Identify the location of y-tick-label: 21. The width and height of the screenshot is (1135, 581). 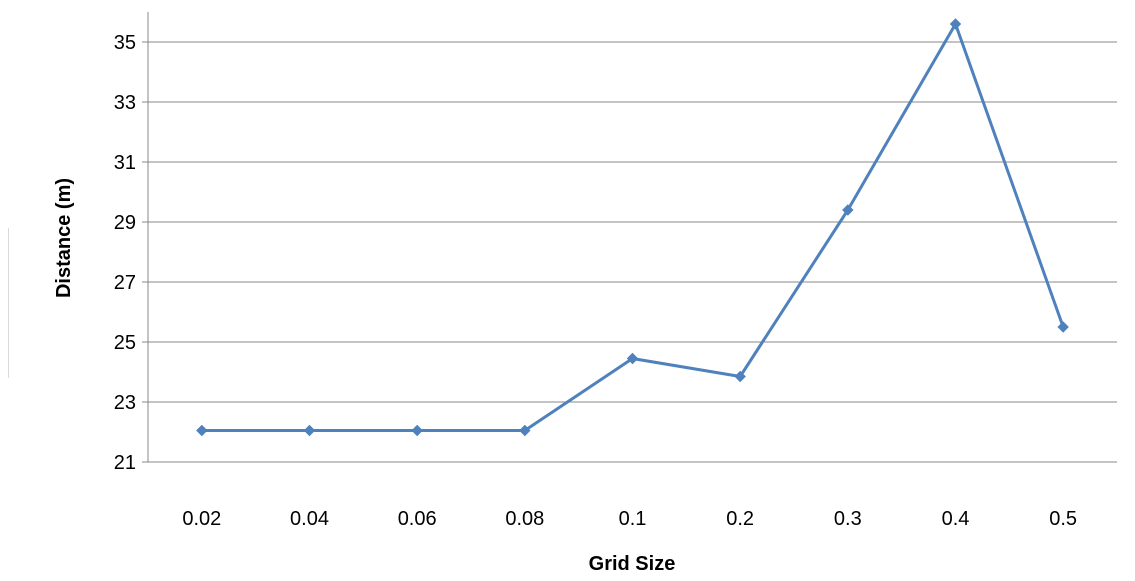
(125, 463).